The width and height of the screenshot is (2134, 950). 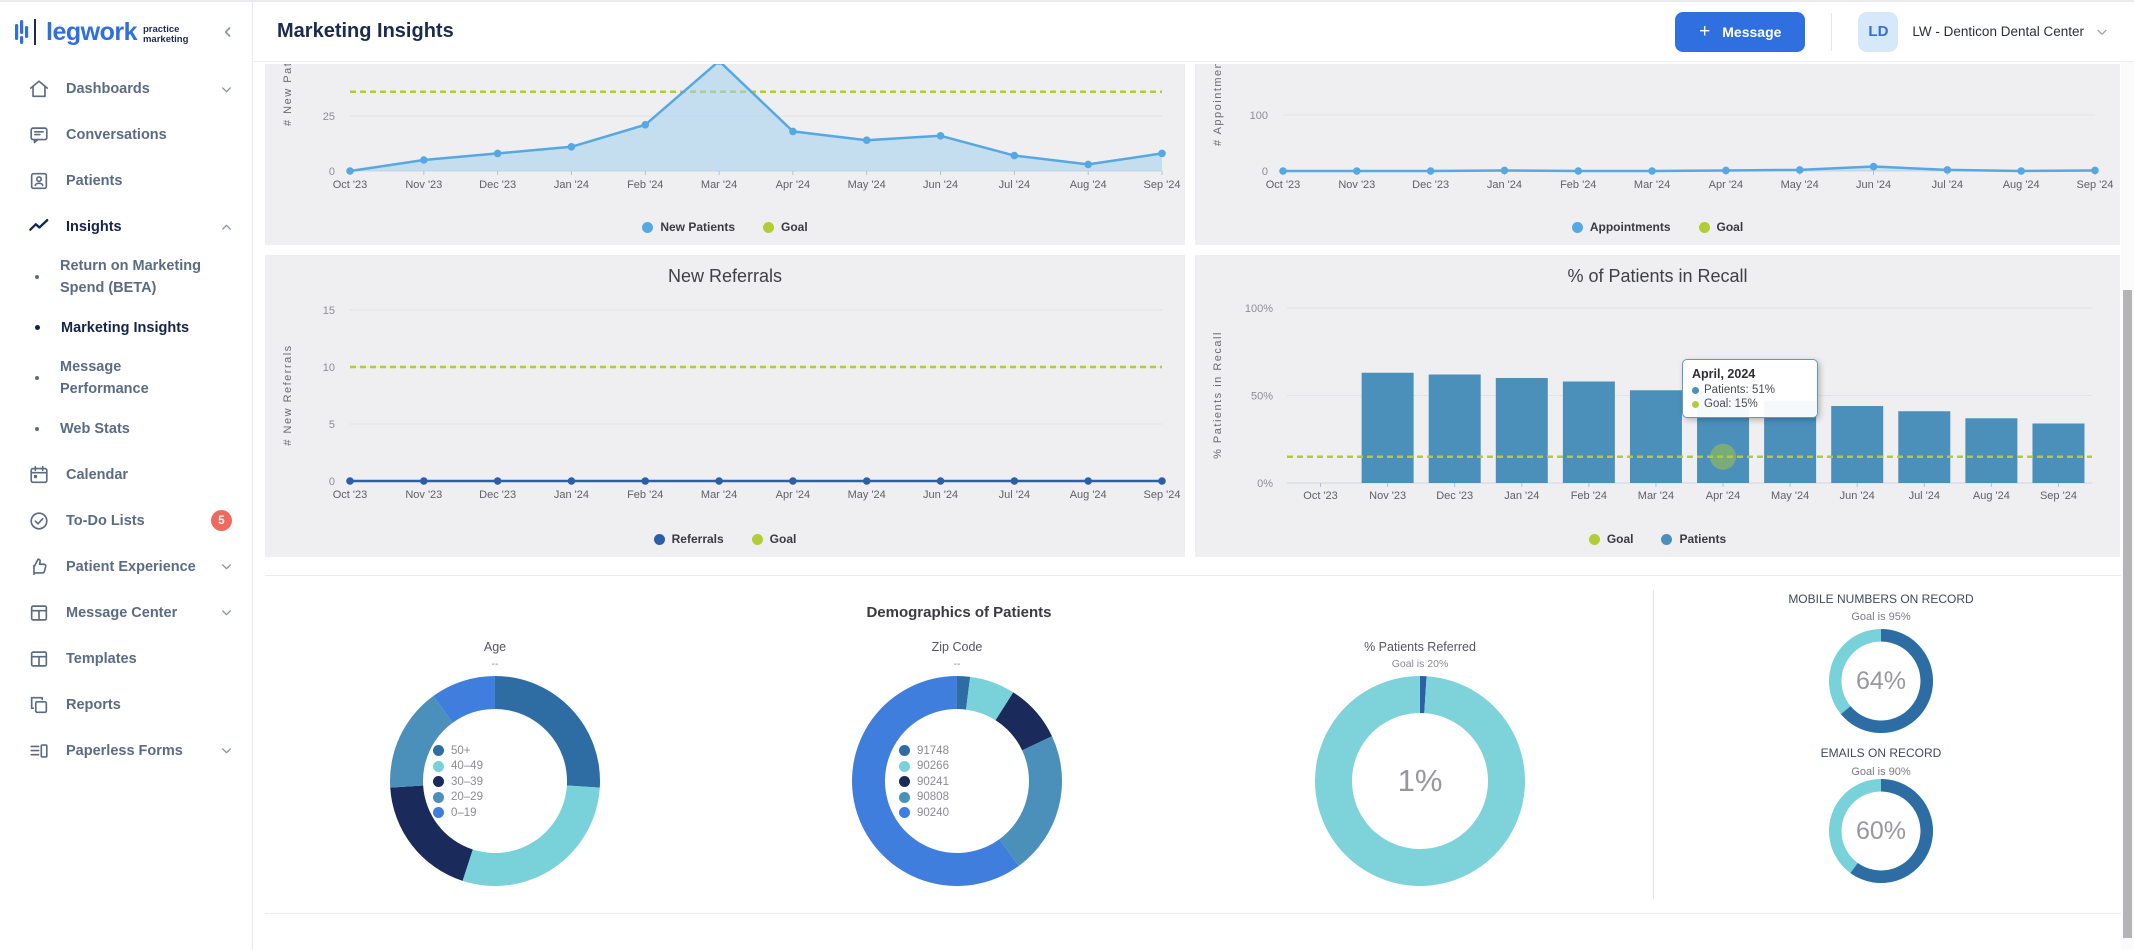 What do you see at coordinates (1621, 227) in the screenshot?
I see `legend-item-appointments: Appointments` at bounding box center [1621, 227].